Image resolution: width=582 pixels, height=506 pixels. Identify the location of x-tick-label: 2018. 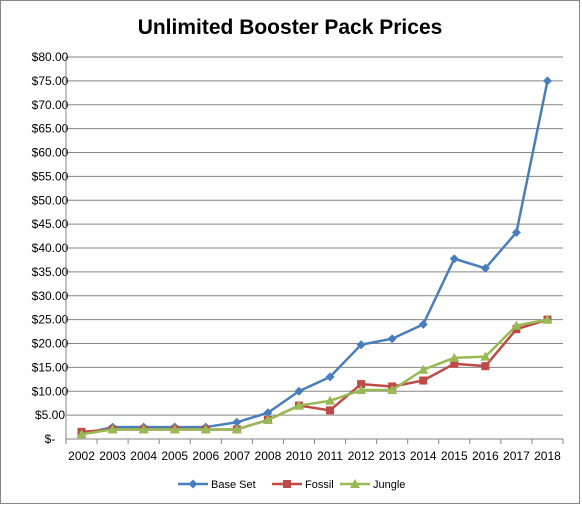
(547, 456).